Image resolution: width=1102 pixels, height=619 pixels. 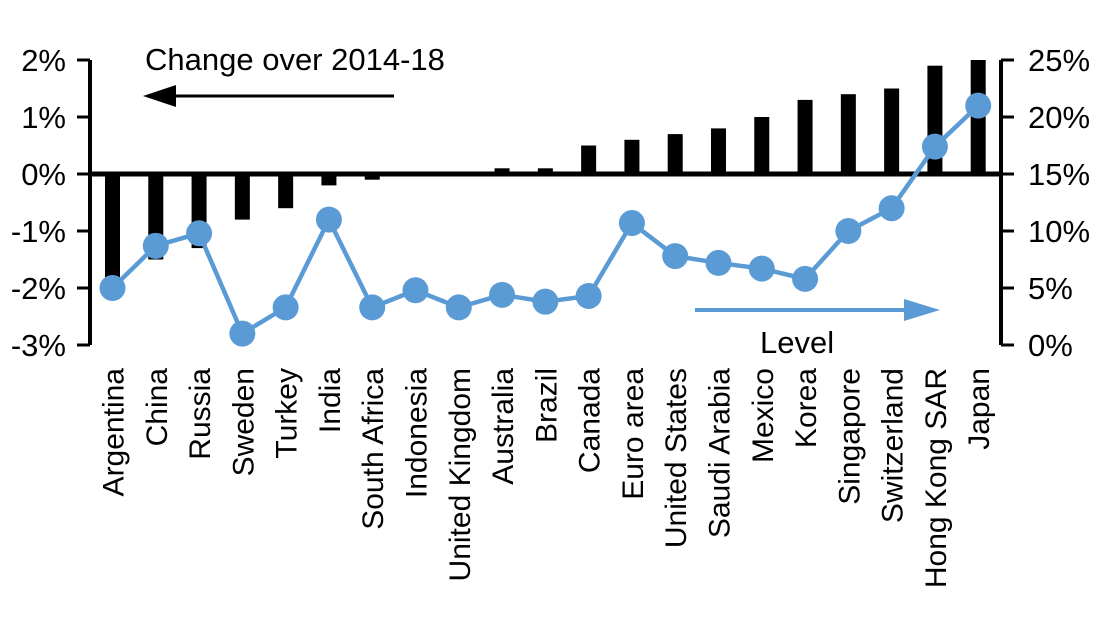 I want to click on left-axis-ticks: 2% 1% 0% -1% -2% -3%, so click(x=50, y=203).